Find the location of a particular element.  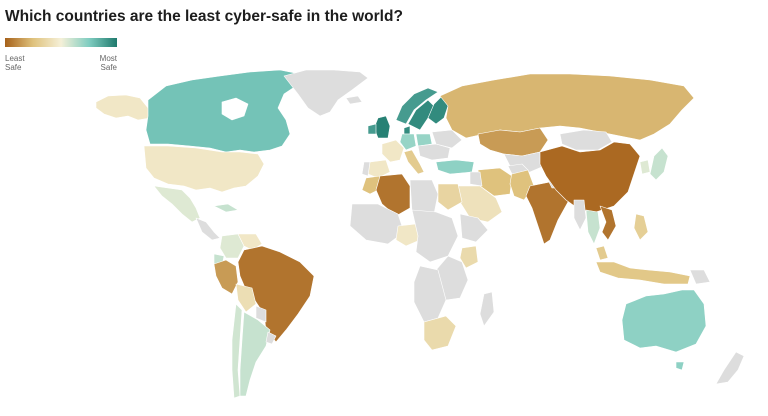

region-saudi-arabia is located at coordinates (480, 204).